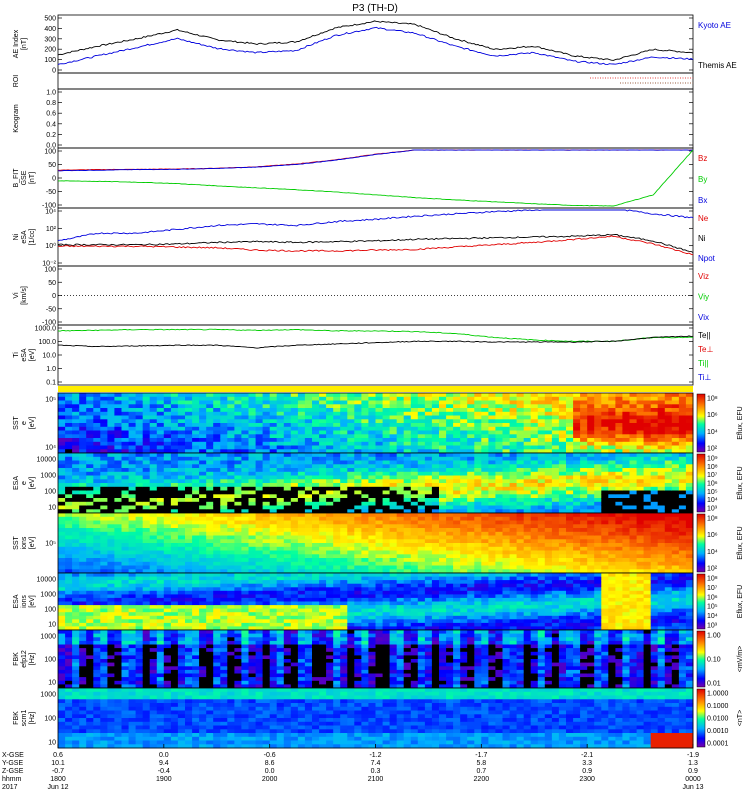 The height and width of the screenshot is (800, 750). Describe the element at coordinates (718, 706) in the screenshot. I see `colorbar-tick: 0.1000` at that location.